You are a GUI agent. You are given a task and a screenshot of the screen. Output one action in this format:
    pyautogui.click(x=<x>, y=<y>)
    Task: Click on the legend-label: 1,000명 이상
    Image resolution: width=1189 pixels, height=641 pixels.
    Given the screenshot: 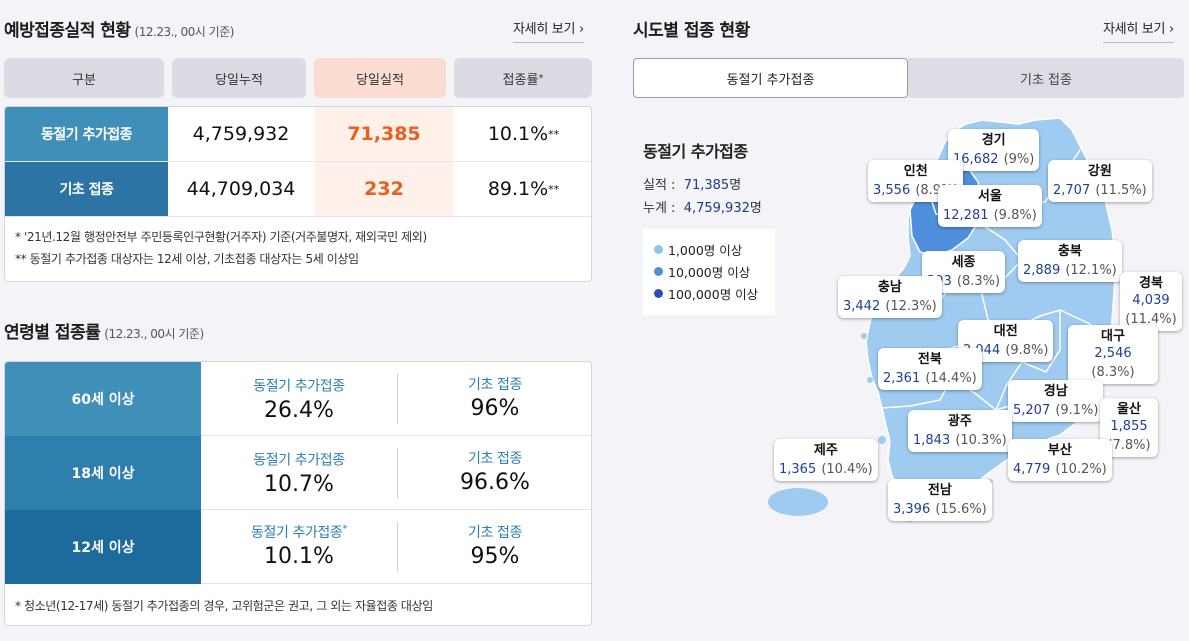 What is the action you would take?
    pyautogui.click(x=705, y=250)
    